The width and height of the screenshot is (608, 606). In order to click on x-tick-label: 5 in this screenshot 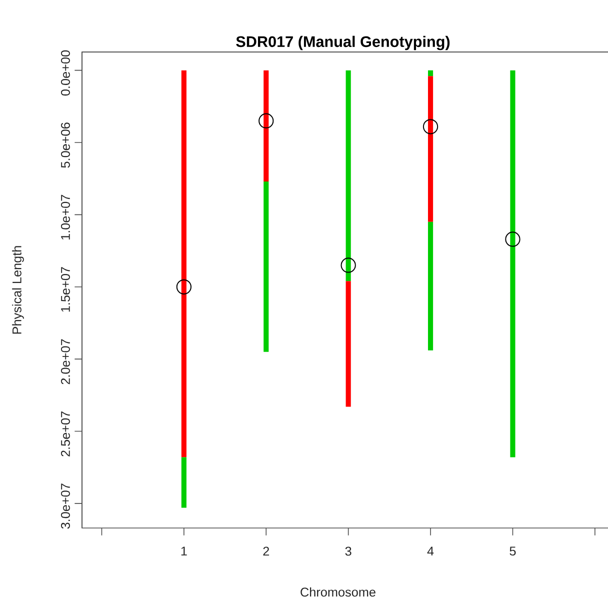, I will do `click(513, 551)`.